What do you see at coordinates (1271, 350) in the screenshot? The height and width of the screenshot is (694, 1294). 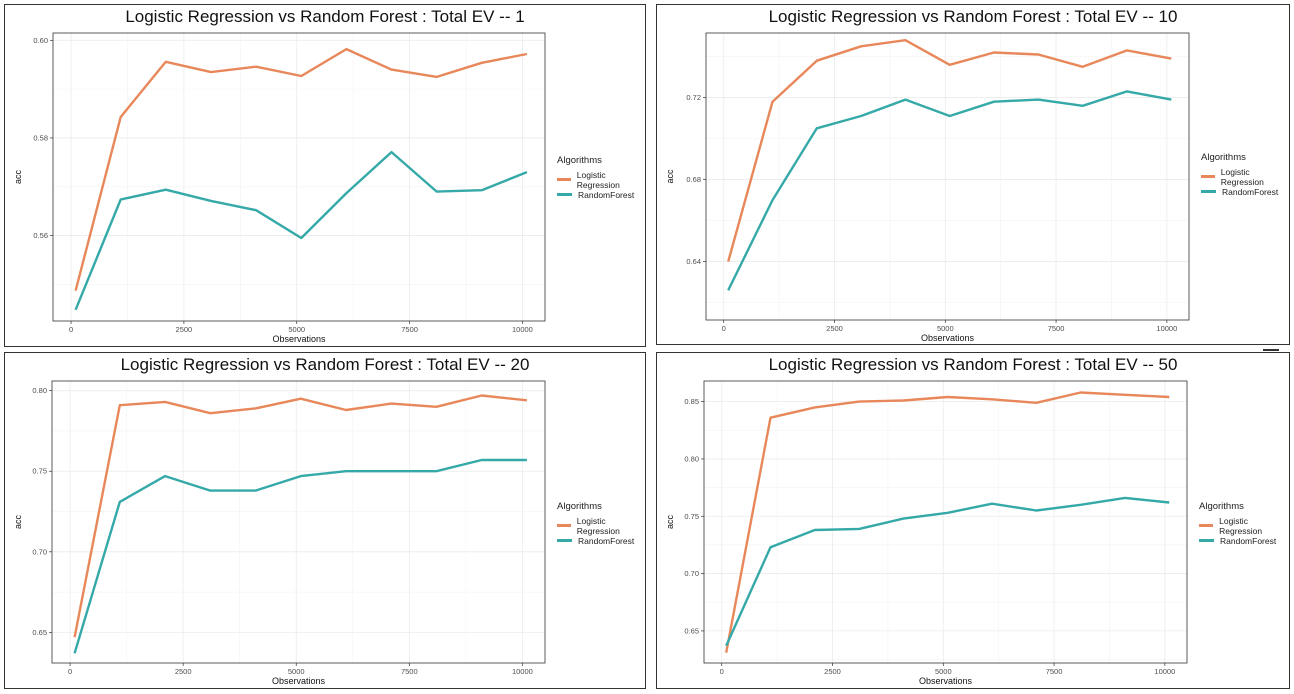 I see `divider-dash` at bounding box center [1271, 350].